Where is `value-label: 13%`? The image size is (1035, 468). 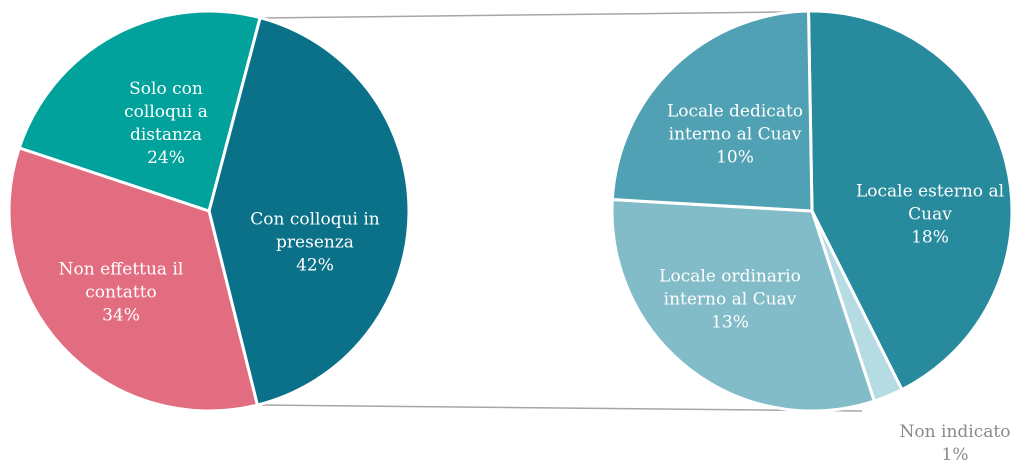
value-label: 13% is located at coordinates (730, 322).